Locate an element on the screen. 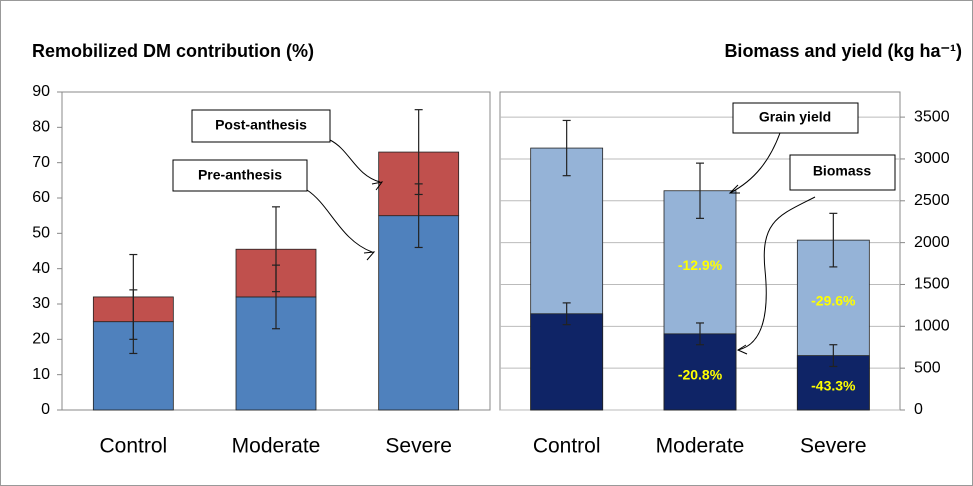 This screenshot has width=973, height=486. y-tick-label: 90 is located at coordinates (41, 91).